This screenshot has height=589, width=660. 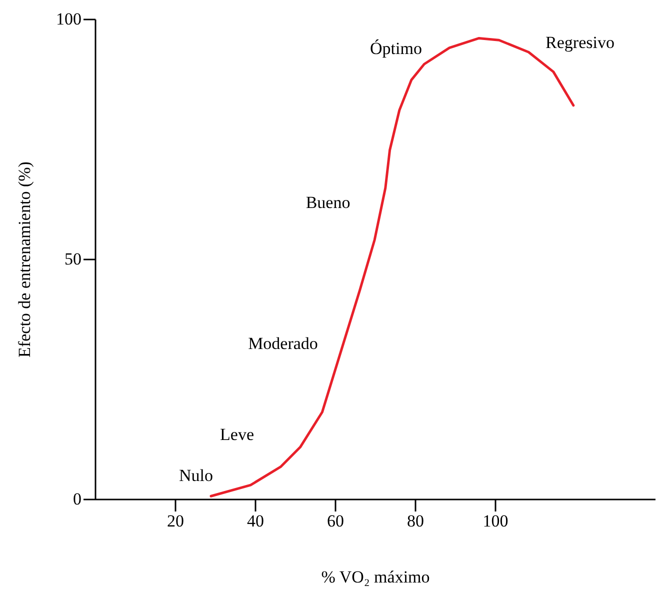 What do you see at coordinates (396, 48) in the screenshot?
I see `annotation: Óptimo` at bounding box center [396, 48].